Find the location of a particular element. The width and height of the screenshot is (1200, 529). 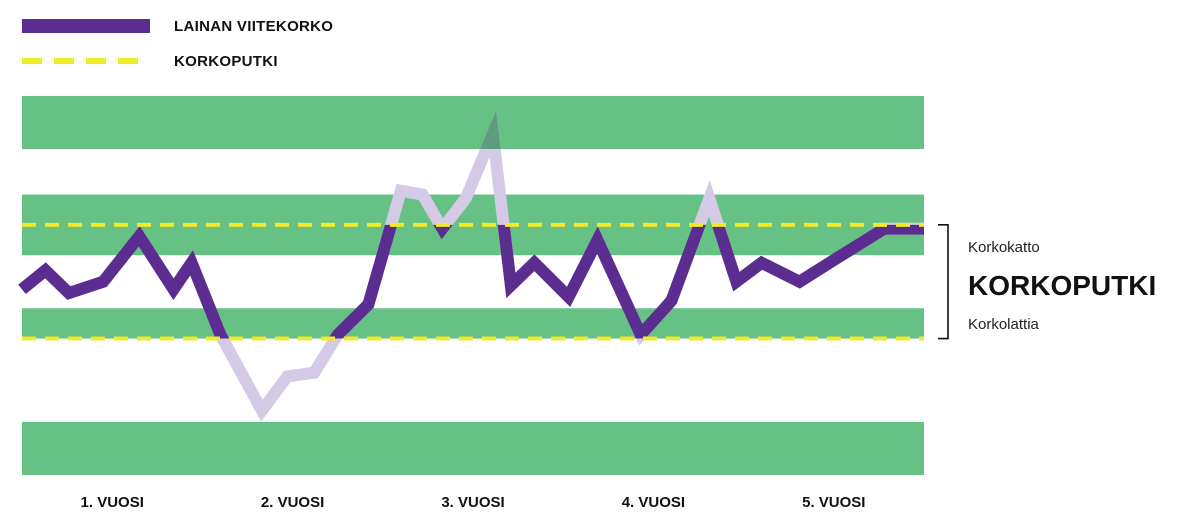

legend-label-viitekorko: LAINAN VIITEKORKO is located at coordinates (253, 26).